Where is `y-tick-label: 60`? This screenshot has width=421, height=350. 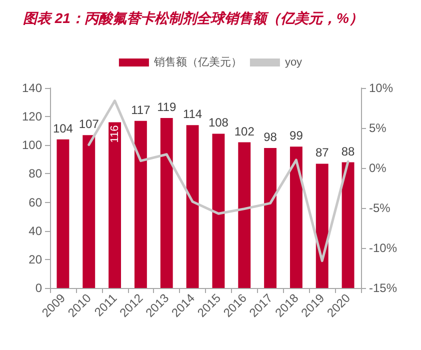
y-tick-label: 60 is located at coordinates (35, 202).